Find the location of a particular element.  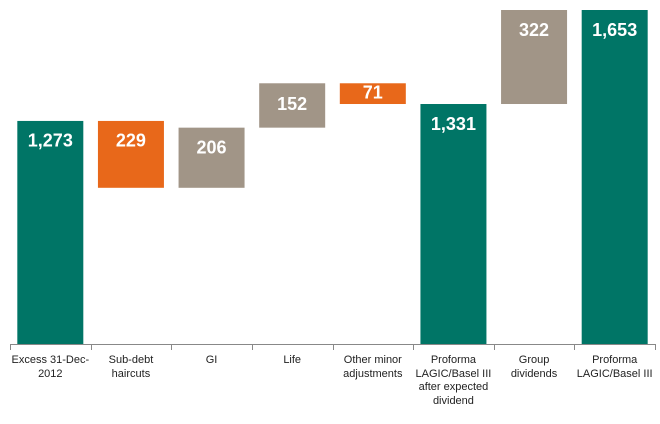

value-label: 1,653 is located at coordinates (614, 30).